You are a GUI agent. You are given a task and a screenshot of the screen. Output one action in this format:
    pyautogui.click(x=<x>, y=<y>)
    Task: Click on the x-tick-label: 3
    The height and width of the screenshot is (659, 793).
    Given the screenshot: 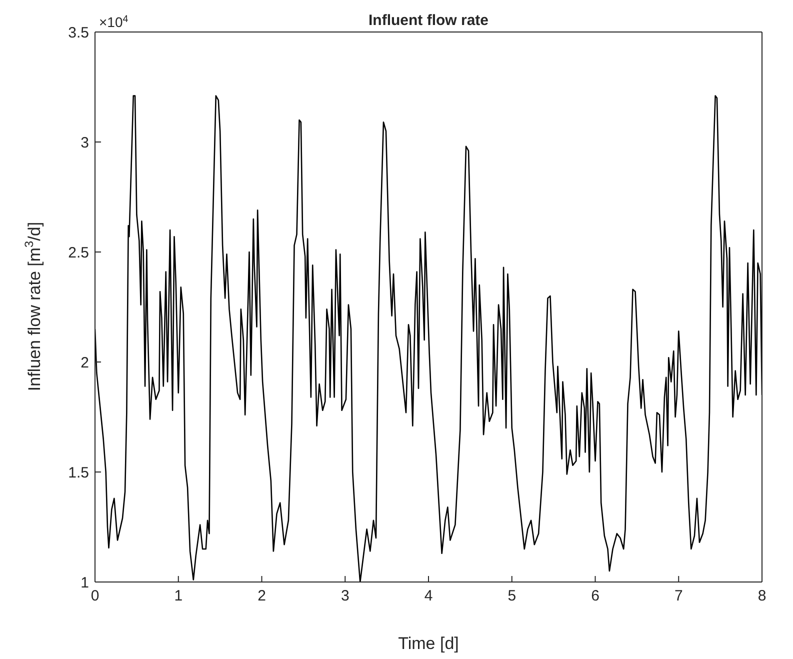 What is the action you would take?
    pyautogui.click(x=345, y=596)
    